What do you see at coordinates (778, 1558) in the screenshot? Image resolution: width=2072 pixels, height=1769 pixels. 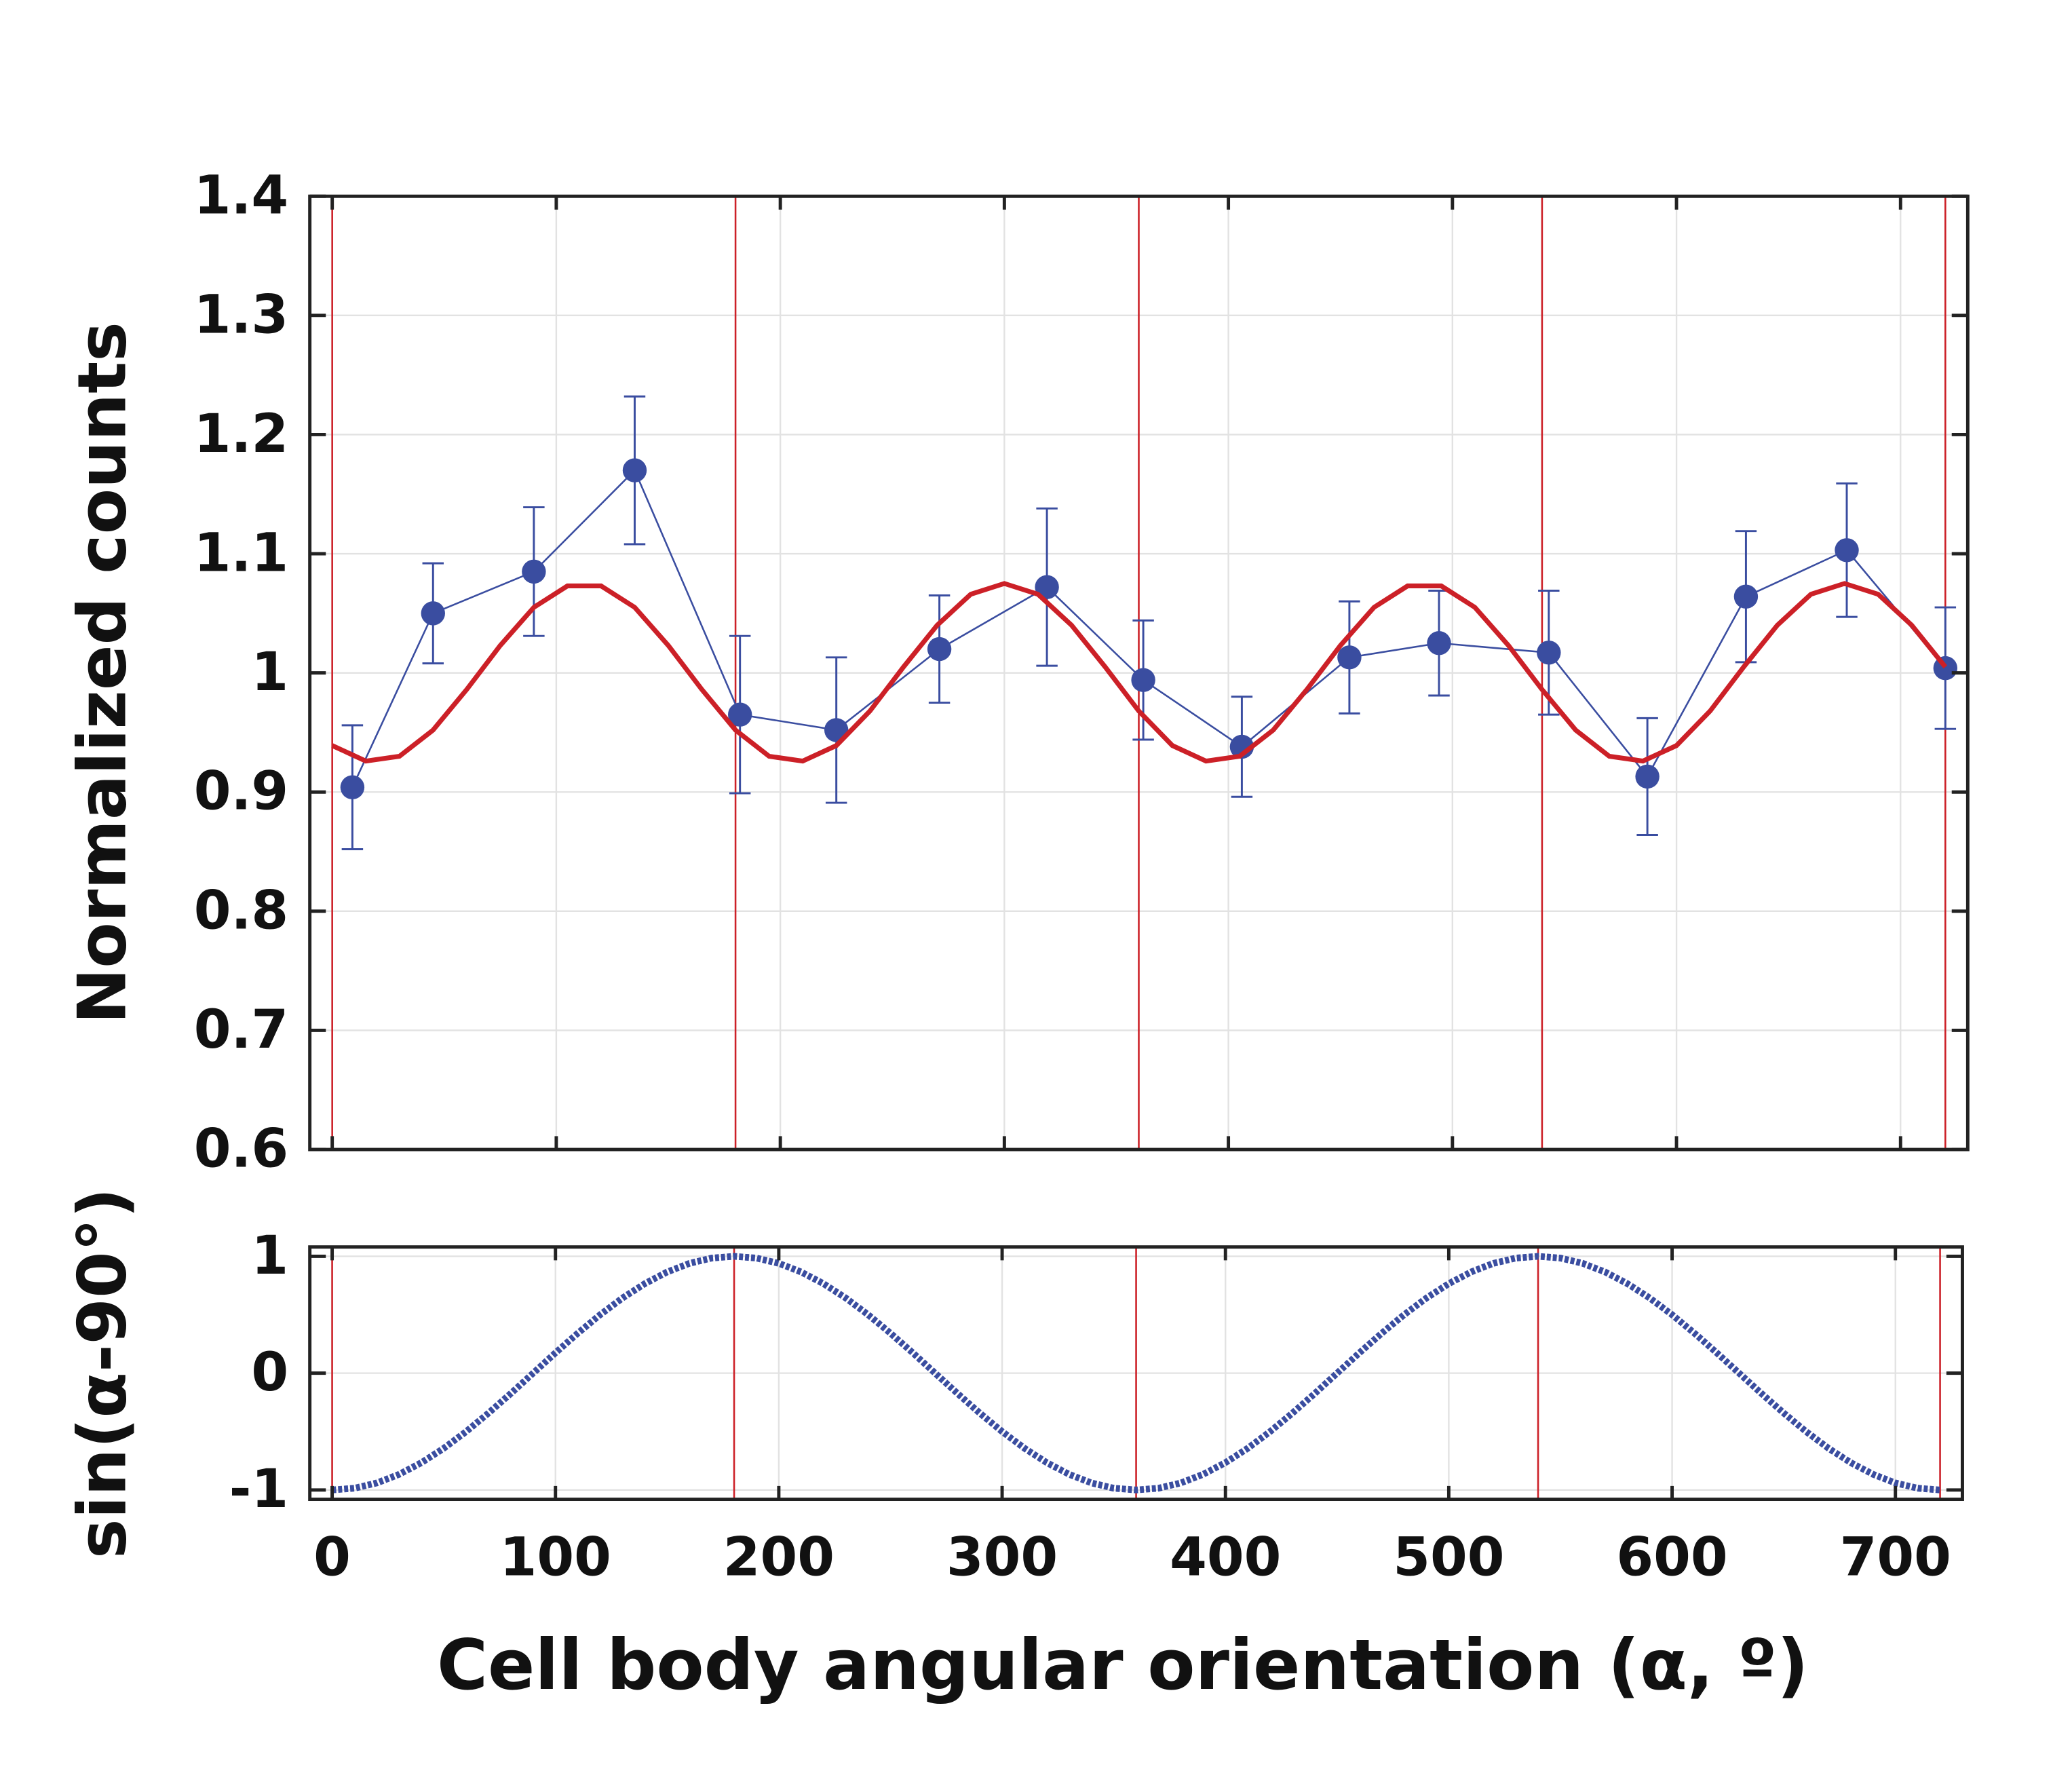 I see `x-tick-label: 200` at bounding box center [778, 1558].